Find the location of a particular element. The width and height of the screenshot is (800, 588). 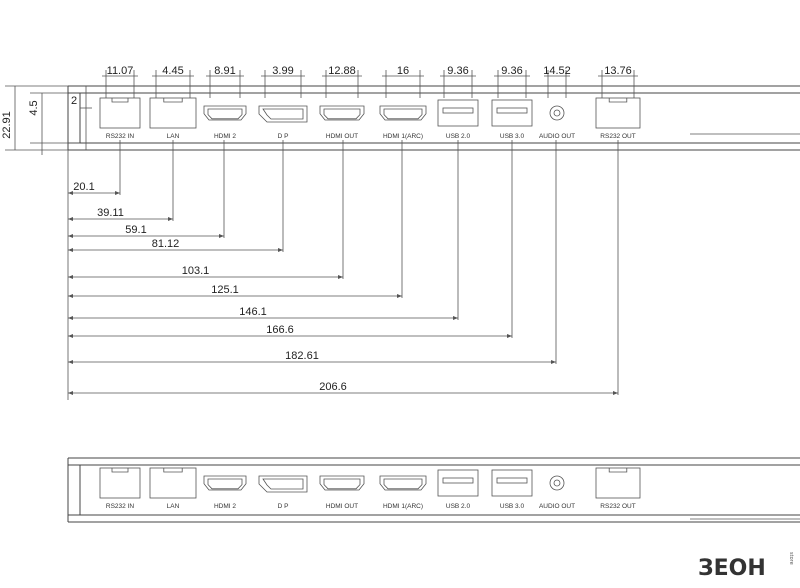

logo-tag: store is located at coordinates (791, 558).